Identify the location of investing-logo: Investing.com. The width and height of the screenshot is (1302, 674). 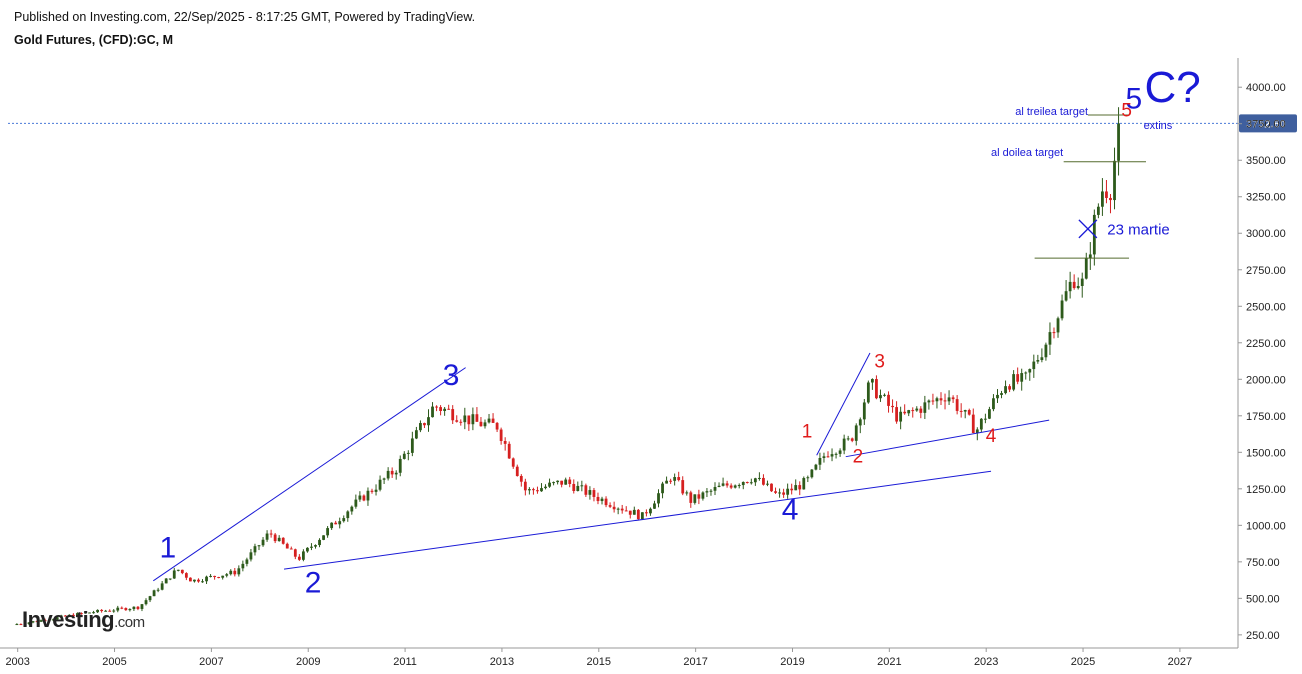
(83, 620).